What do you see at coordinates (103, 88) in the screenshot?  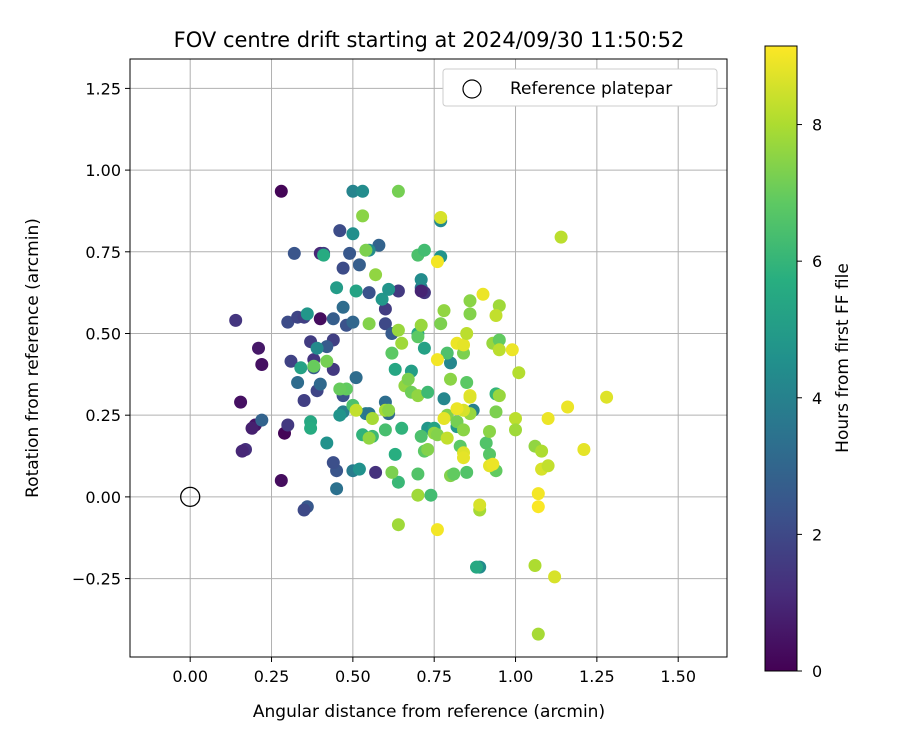 I see `y-tick-label: 1.25` at bounding box center [103, 88].